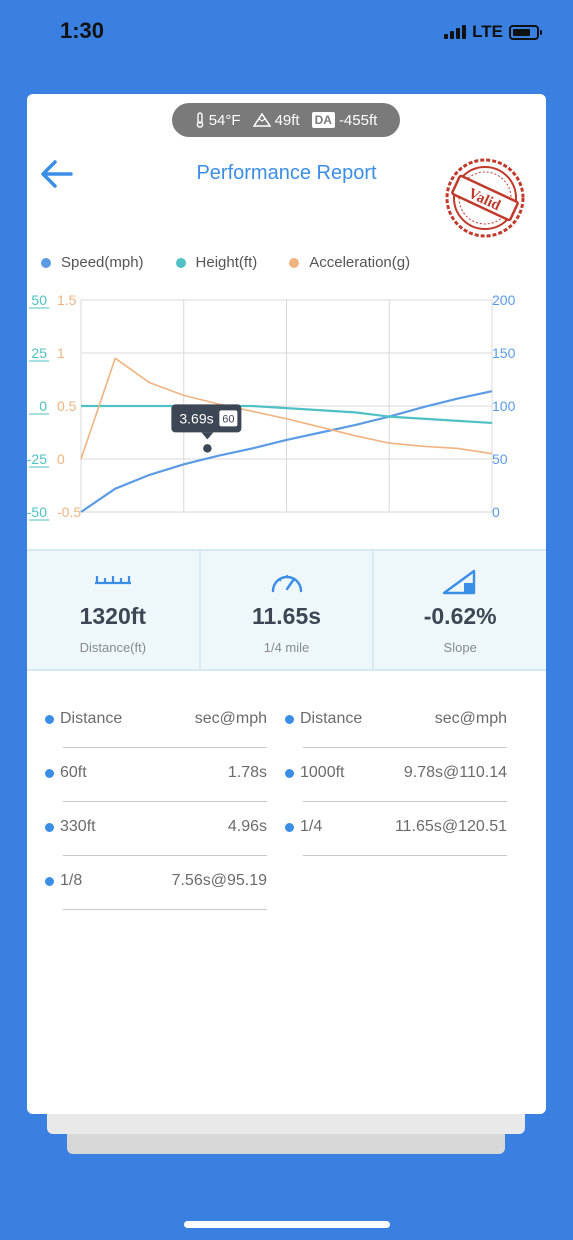 Image resolution: width=573 pixels, height=1240 pixels. What do you see at coordinates (496, 512) in the screenshot?
I see `speed-axis-tick: 0` at bounding box center [496, 512].